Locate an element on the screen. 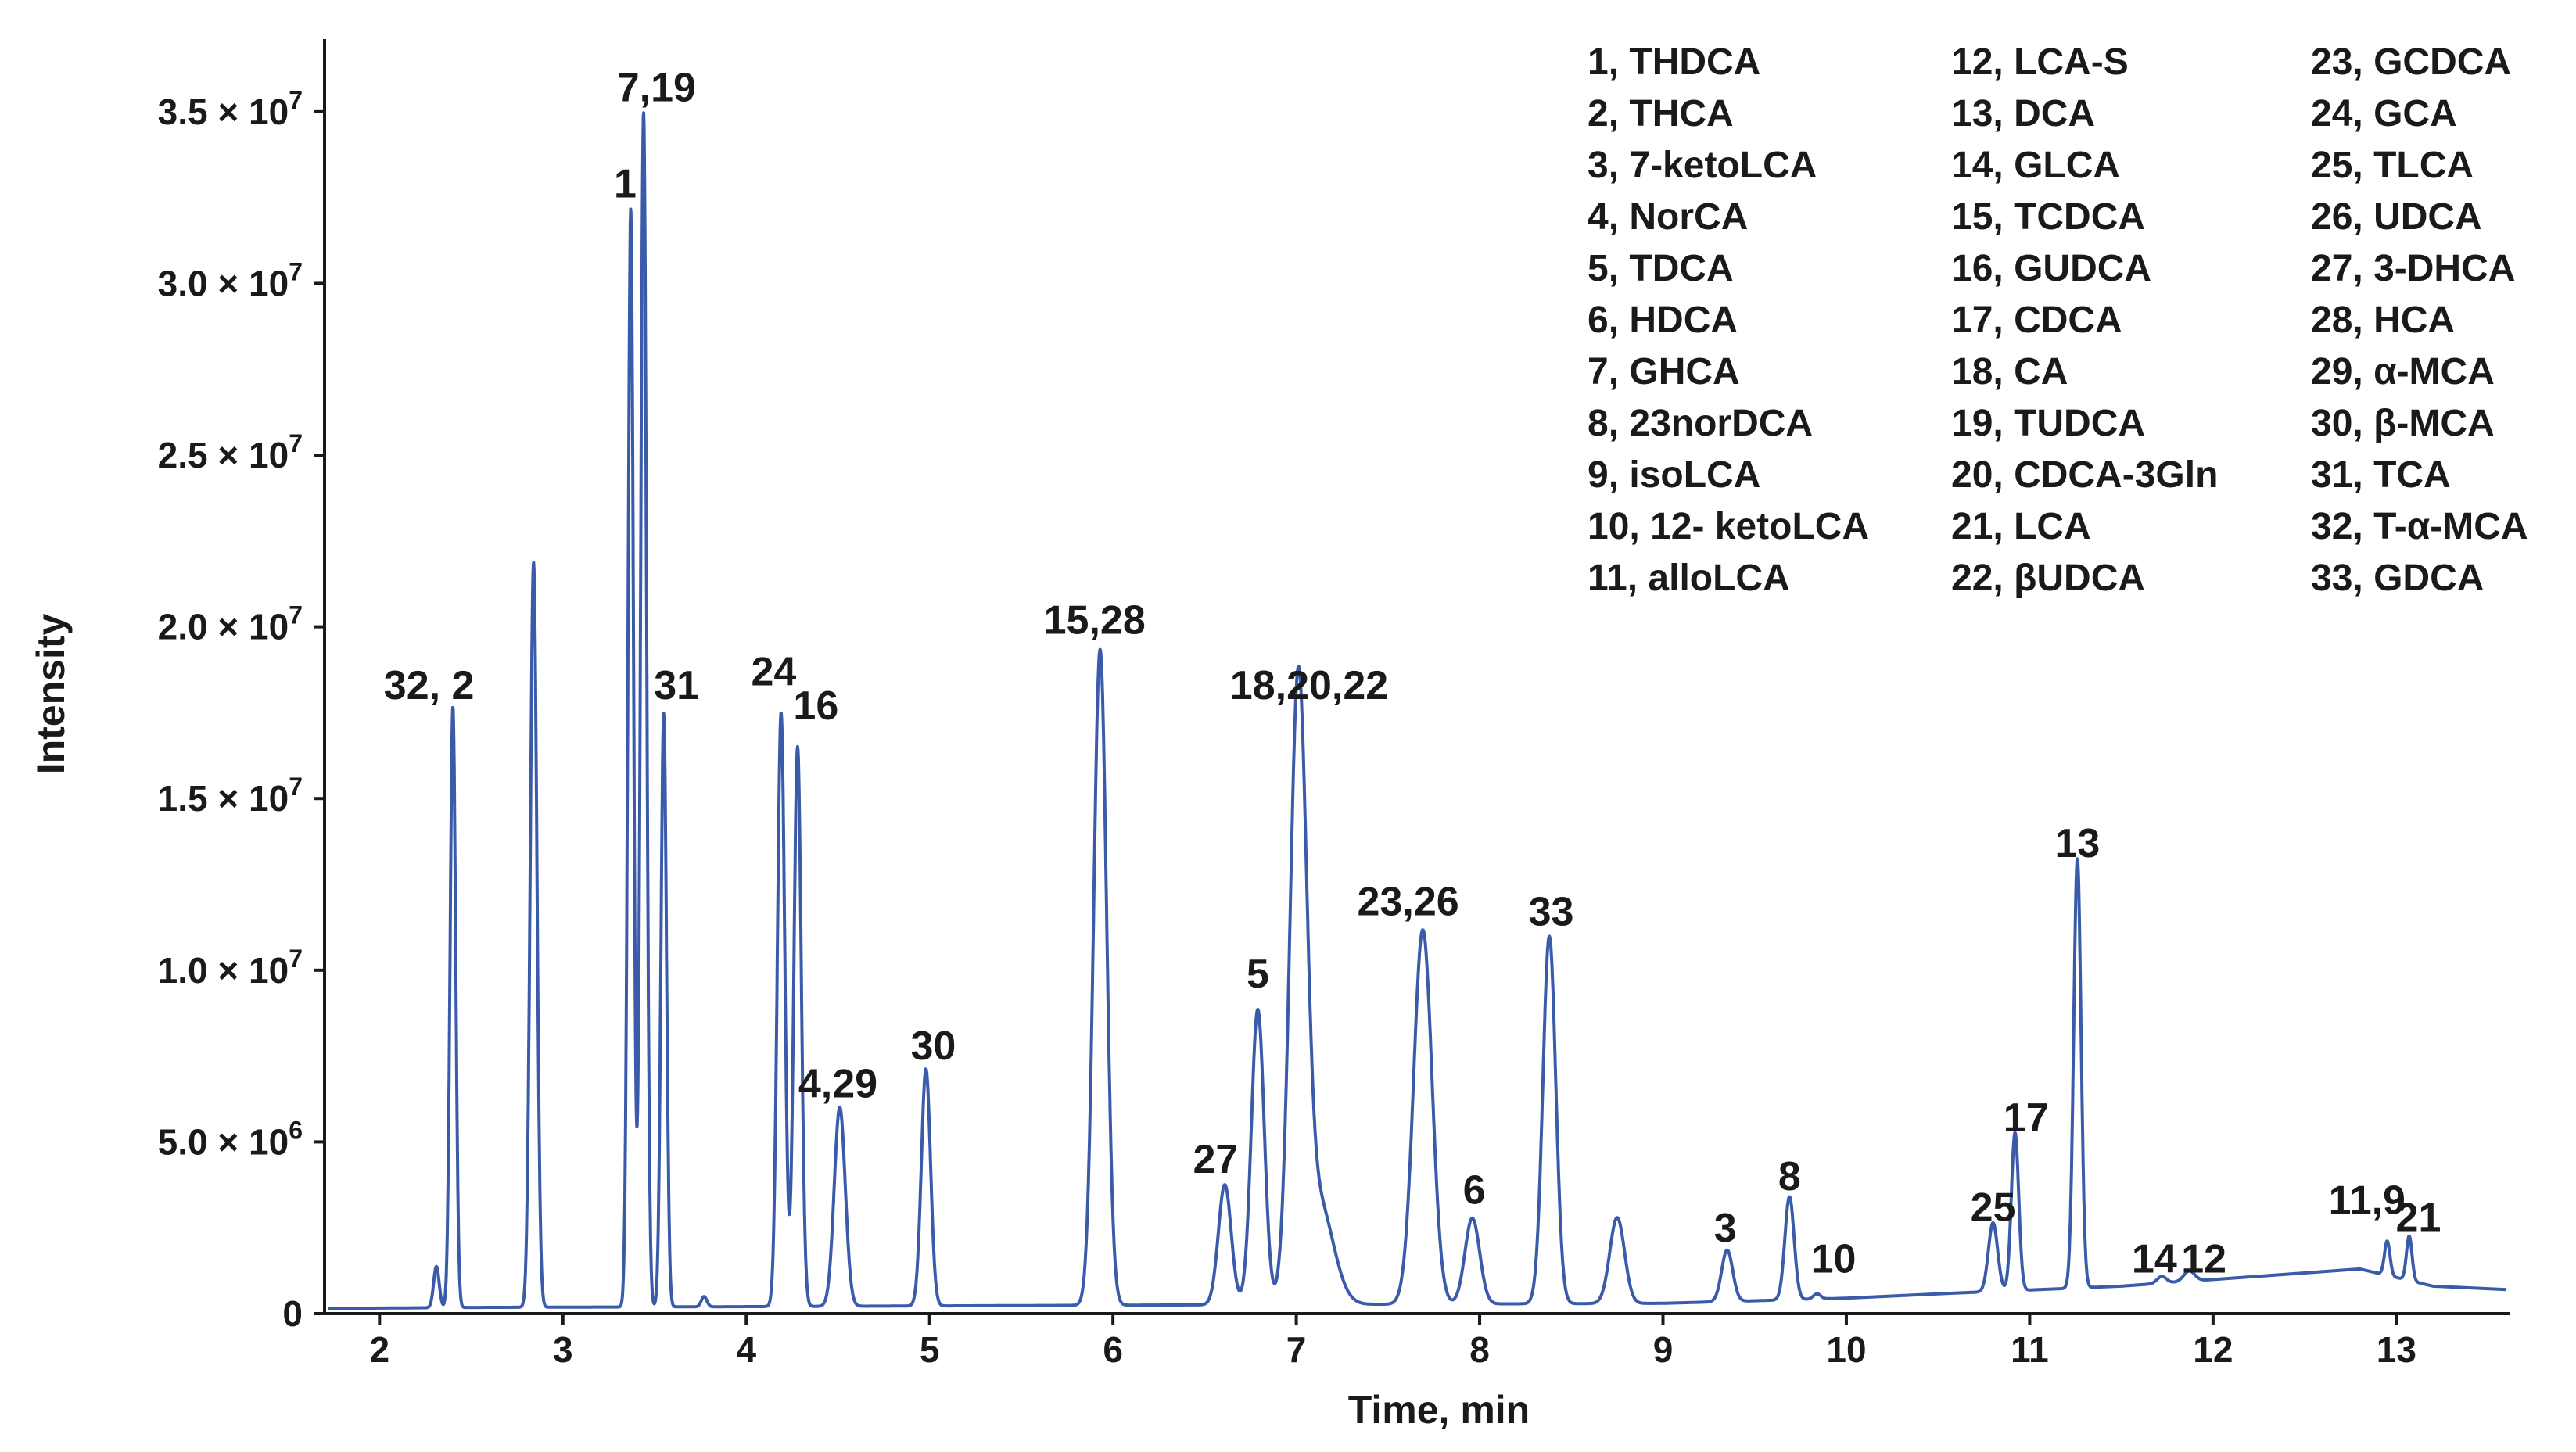 The height and width of the screenshot is (1452, 2576). legend-entry: 8, 23norDCA is located at coordinates (1700, 423).